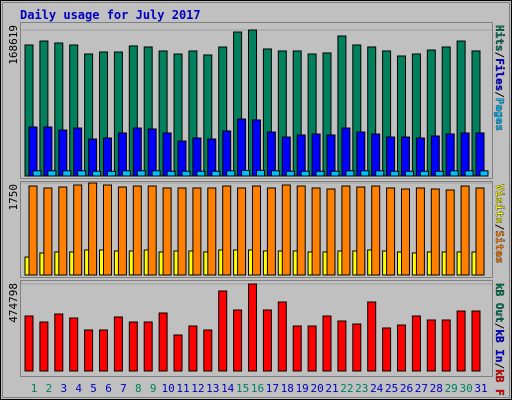  Describe the element at coordinates (465, 388) in the screenshot. I see `x-tick-label: 30` at that location.